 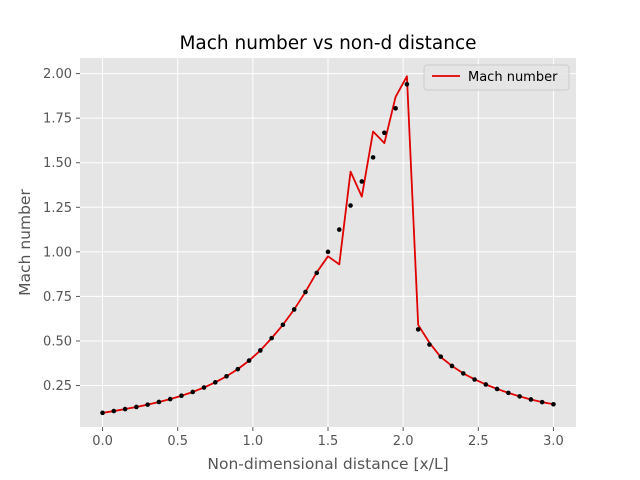 I want to click on x-axis-label: Non-dimensional distance [x/L], so click(x=327, y=464).